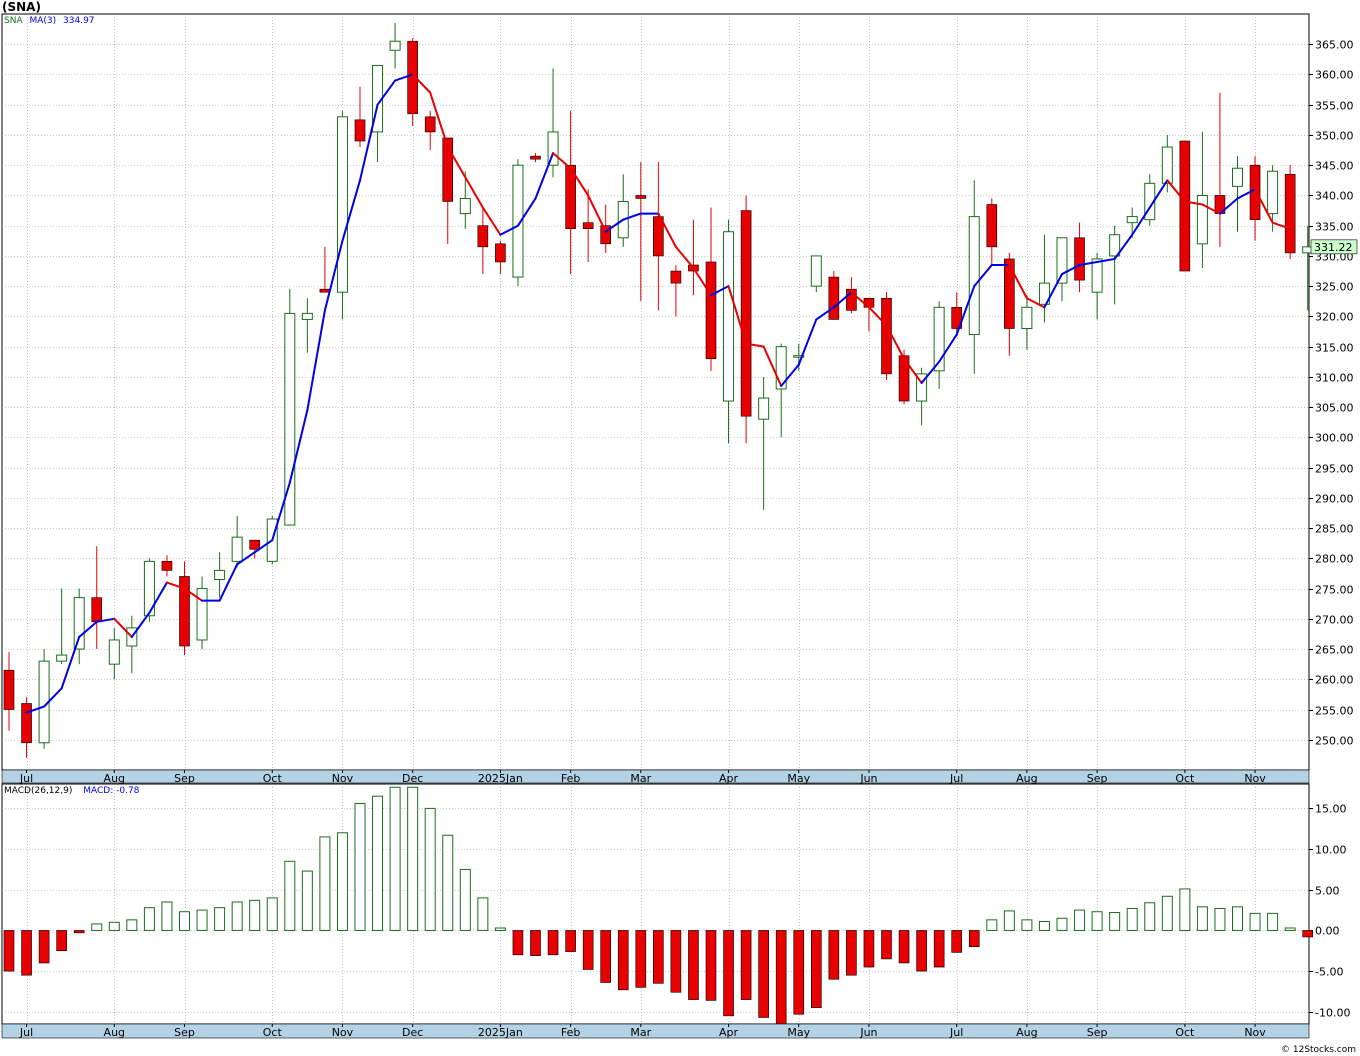 This screenshot has width=1360, height=1056. Describe the element at coordinates (500, 778) in the screenshot. I see `date-tick-label: 2025Jan` at that location.